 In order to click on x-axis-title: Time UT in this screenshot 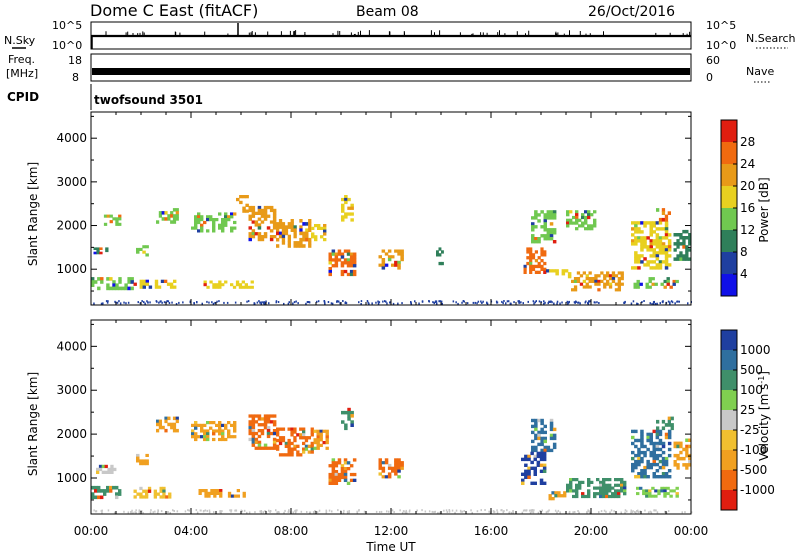, I will do `click(390, 547)`.